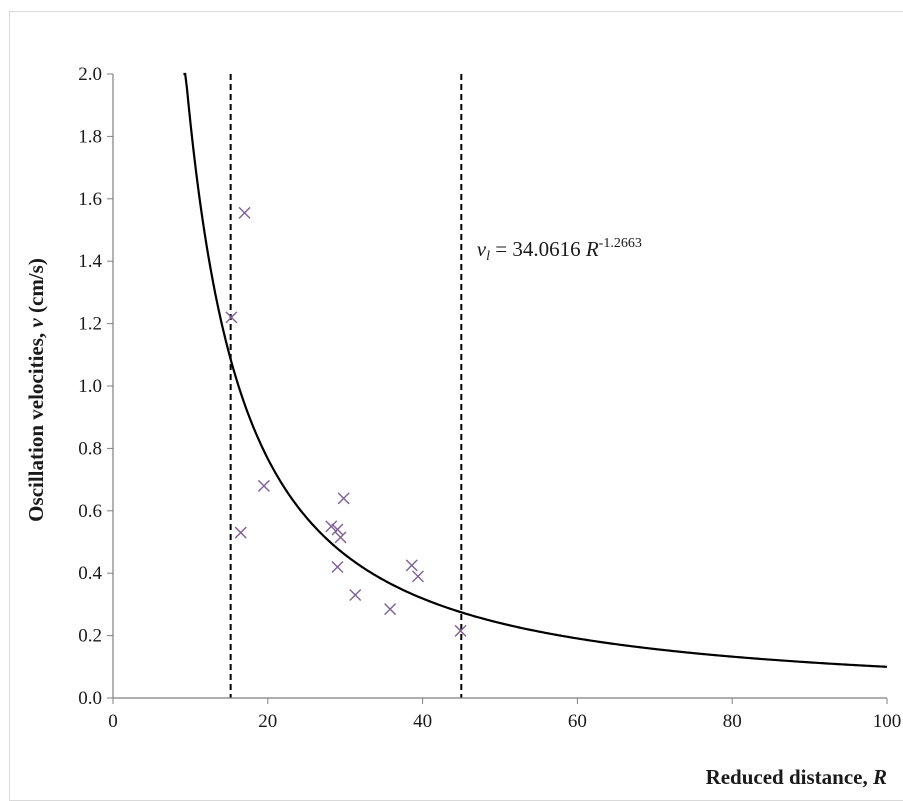  What do you see at coordinates (36, 288) in the screenshot?
I see `y-axis-title-unit: (cm/s)` at bounding box center [36, 288].